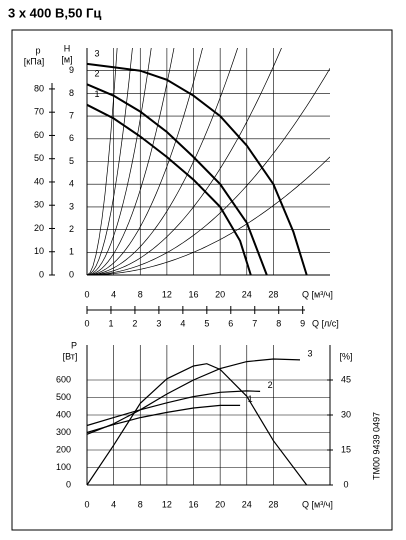 Image resolution: width=406 pixels, height=540 pixels. I want to click on y-tick-label: 3, so click(71, 206).